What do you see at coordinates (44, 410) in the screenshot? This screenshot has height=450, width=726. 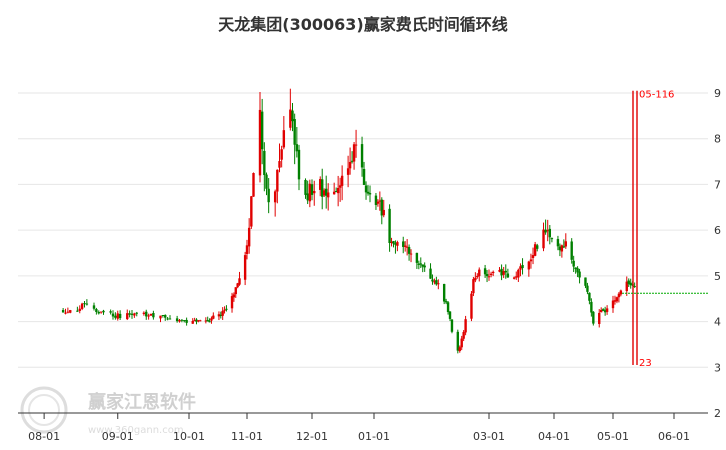 I see `watermark-logo-inner` at bounding box center [44, 410].